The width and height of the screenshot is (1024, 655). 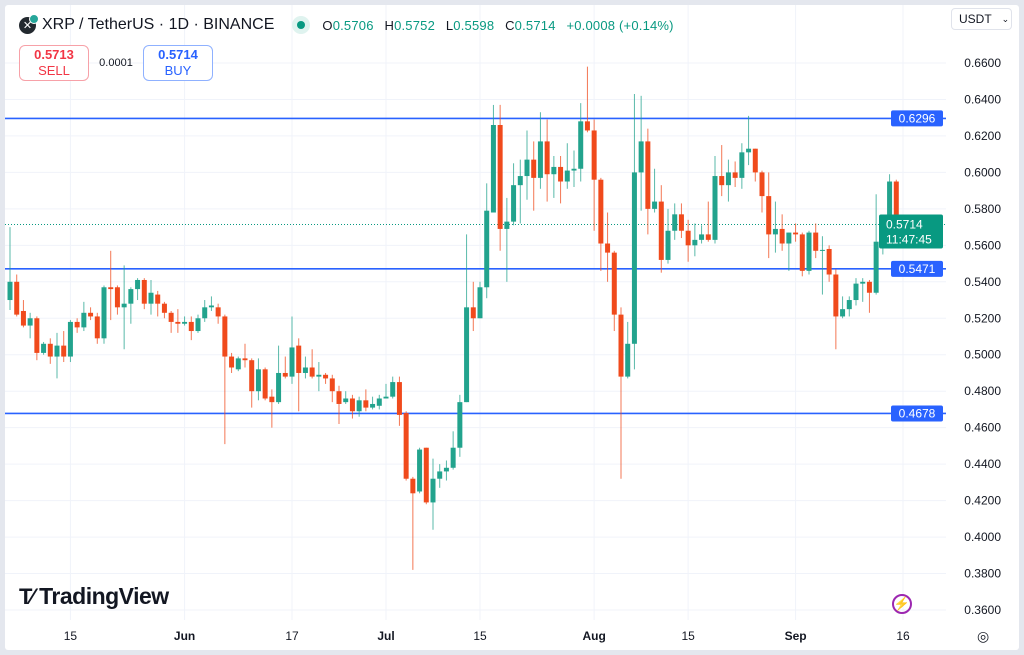 What do you see at coordinates (1005, 18) in the screenshot?
I see `chevron-down-icon: ⌄` at bounding box center [1005, 18].